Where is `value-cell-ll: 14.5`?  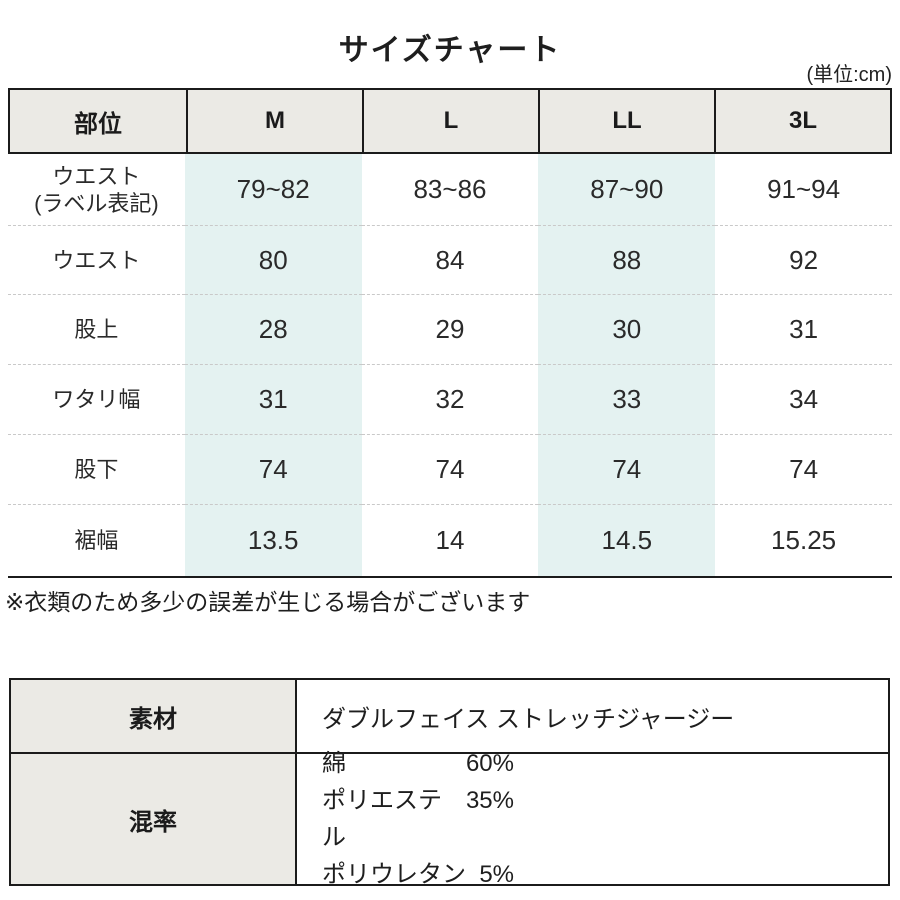 value-cell-ll: 14.5 is located at coordinates (627, 540).